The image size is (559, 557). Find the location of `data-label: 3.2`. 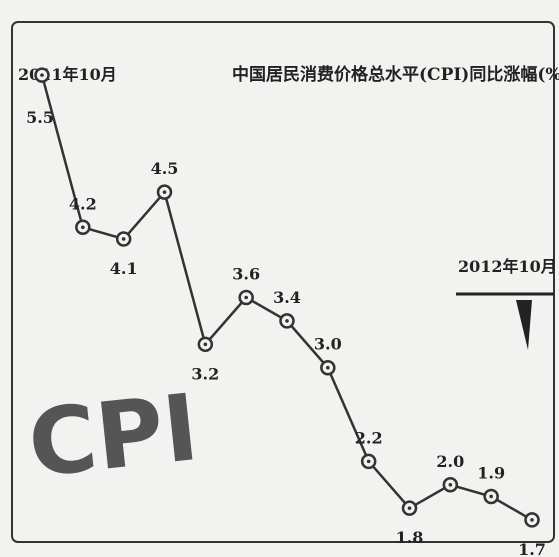

data-label: 3.2 is located at coordinates (205, 373).